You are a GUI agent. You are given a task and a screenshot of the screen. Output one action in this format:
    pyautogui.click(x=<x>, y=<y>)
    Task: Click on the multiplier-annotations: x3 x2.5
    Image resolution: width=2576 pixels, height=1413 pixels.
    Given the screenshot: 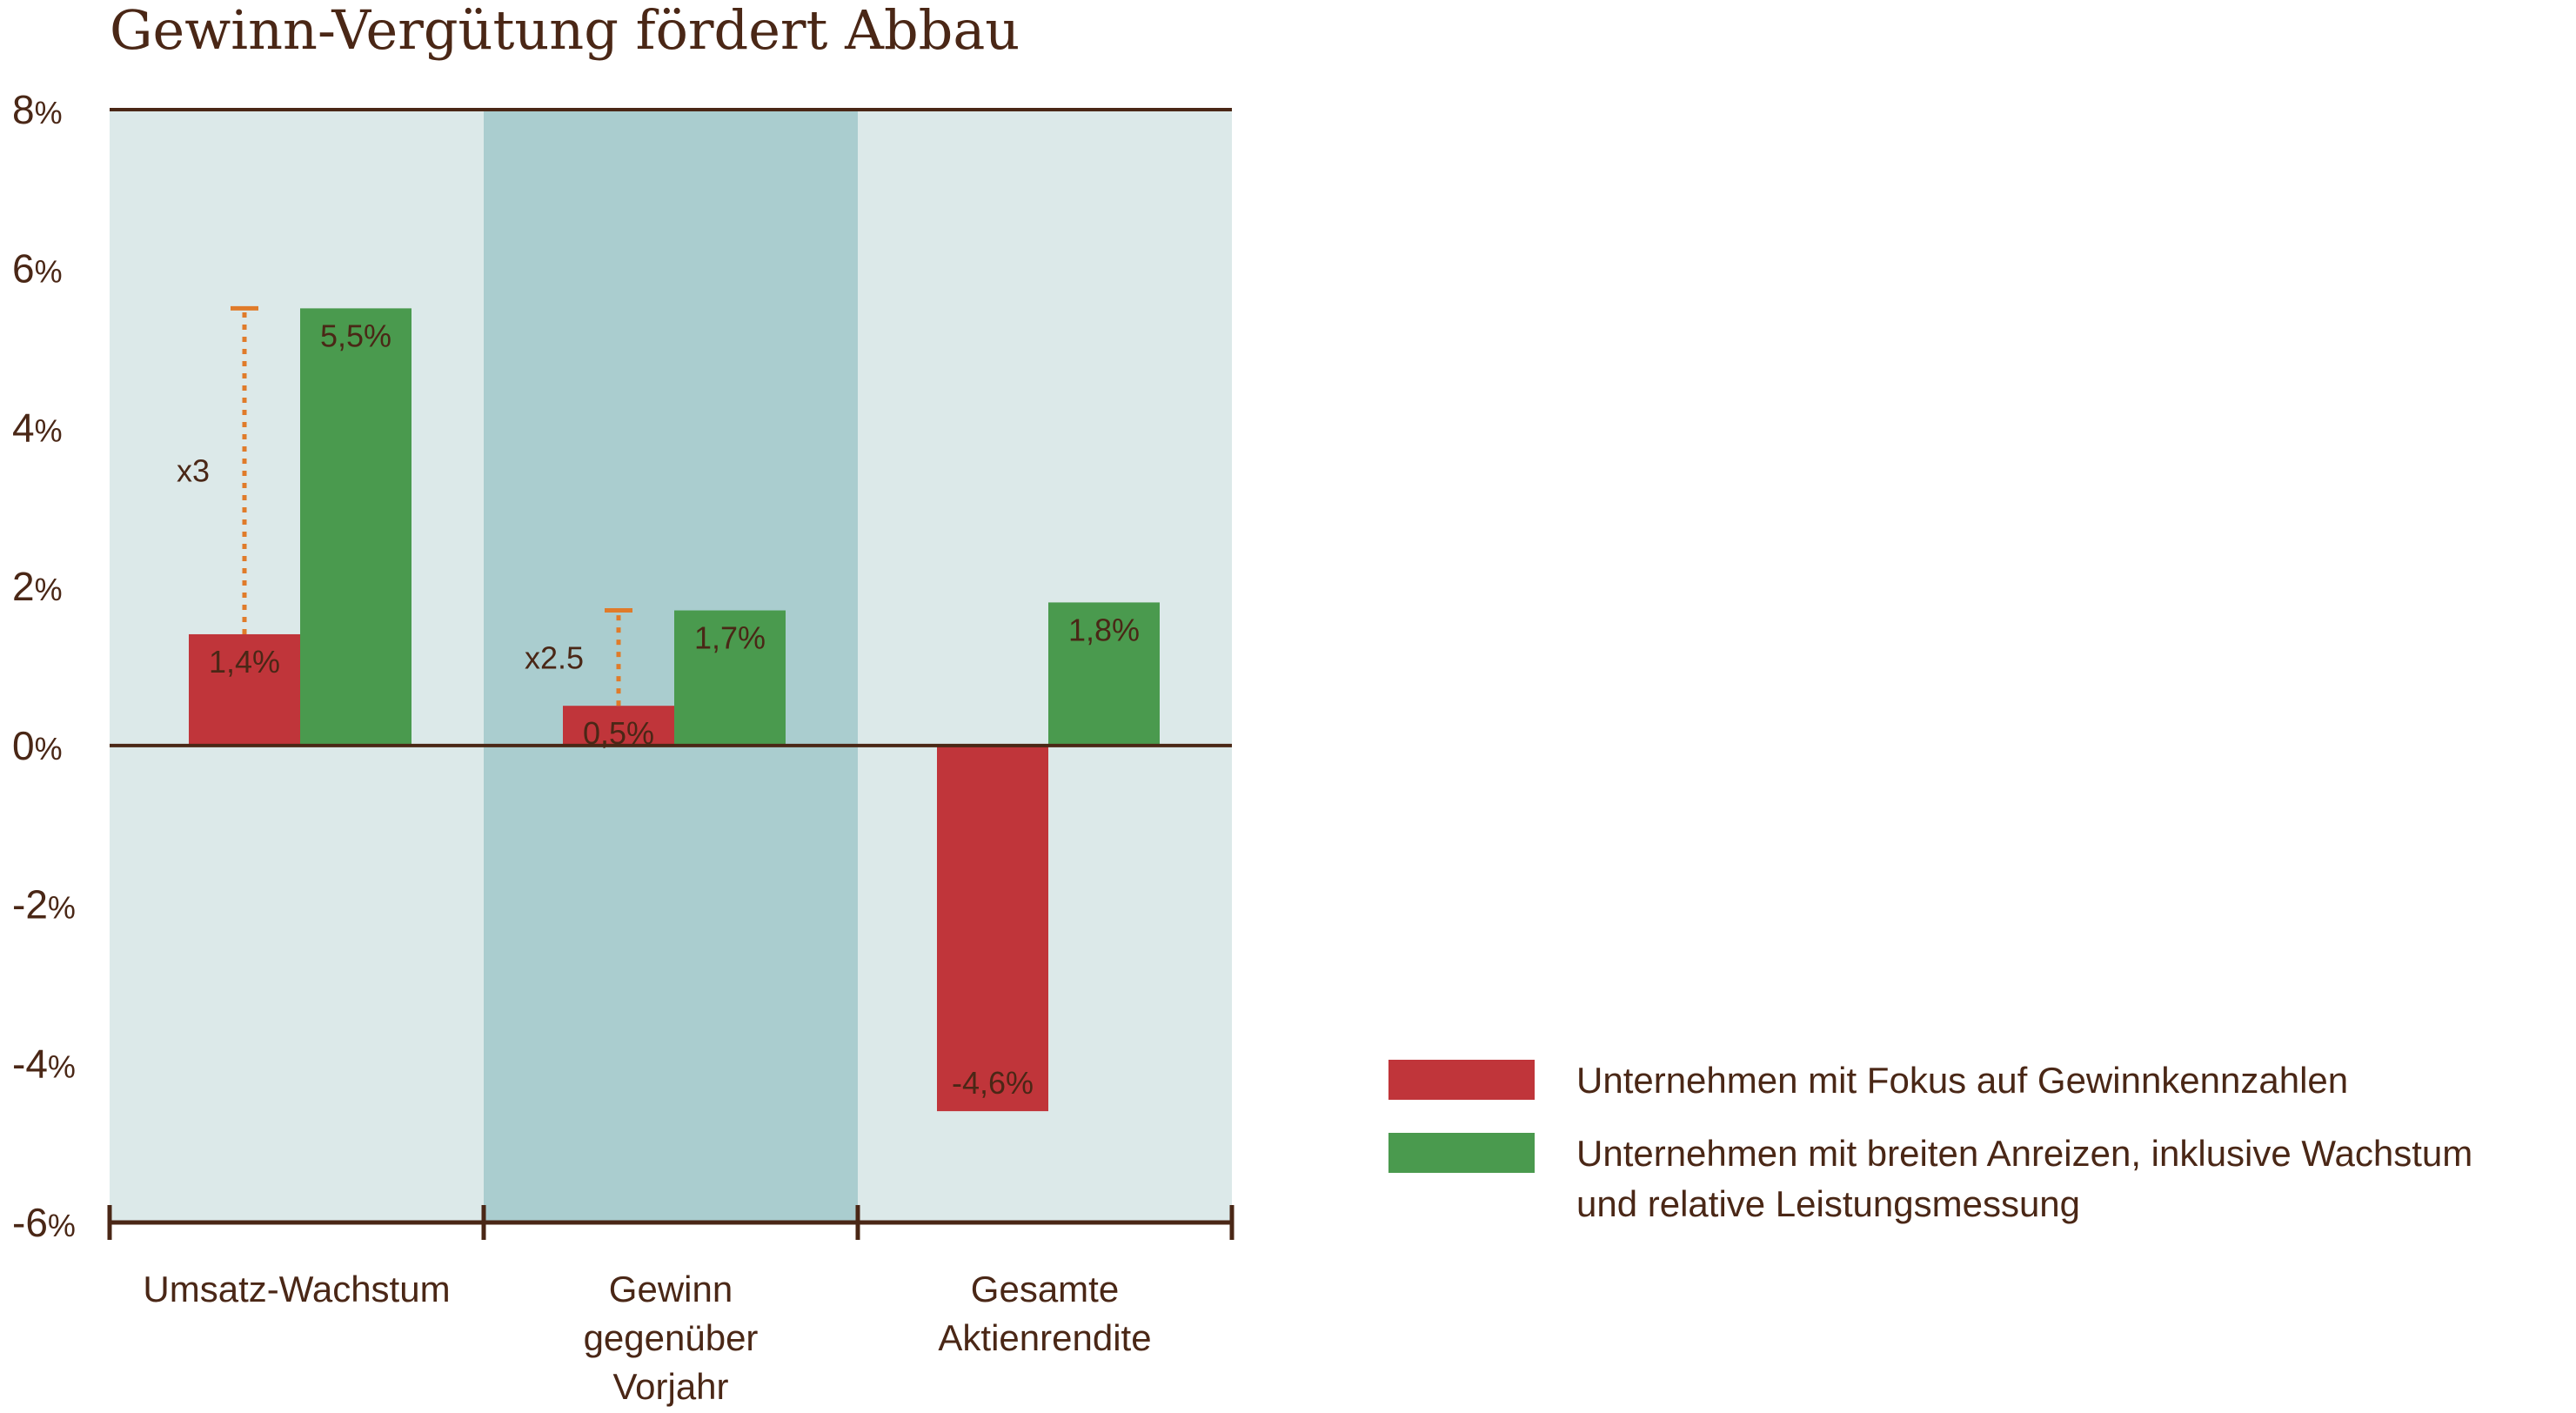 What is the action you would take?
    pyautogui.click(x=404, y=506)
    